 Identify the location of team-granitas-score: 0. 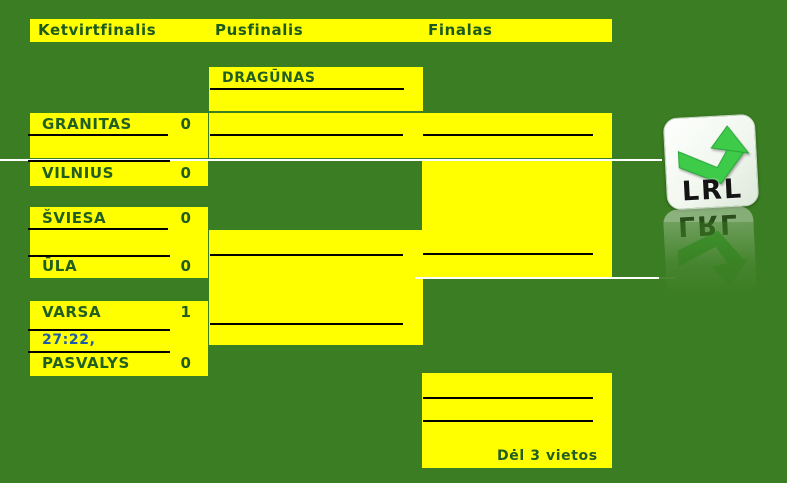
(186, 124).